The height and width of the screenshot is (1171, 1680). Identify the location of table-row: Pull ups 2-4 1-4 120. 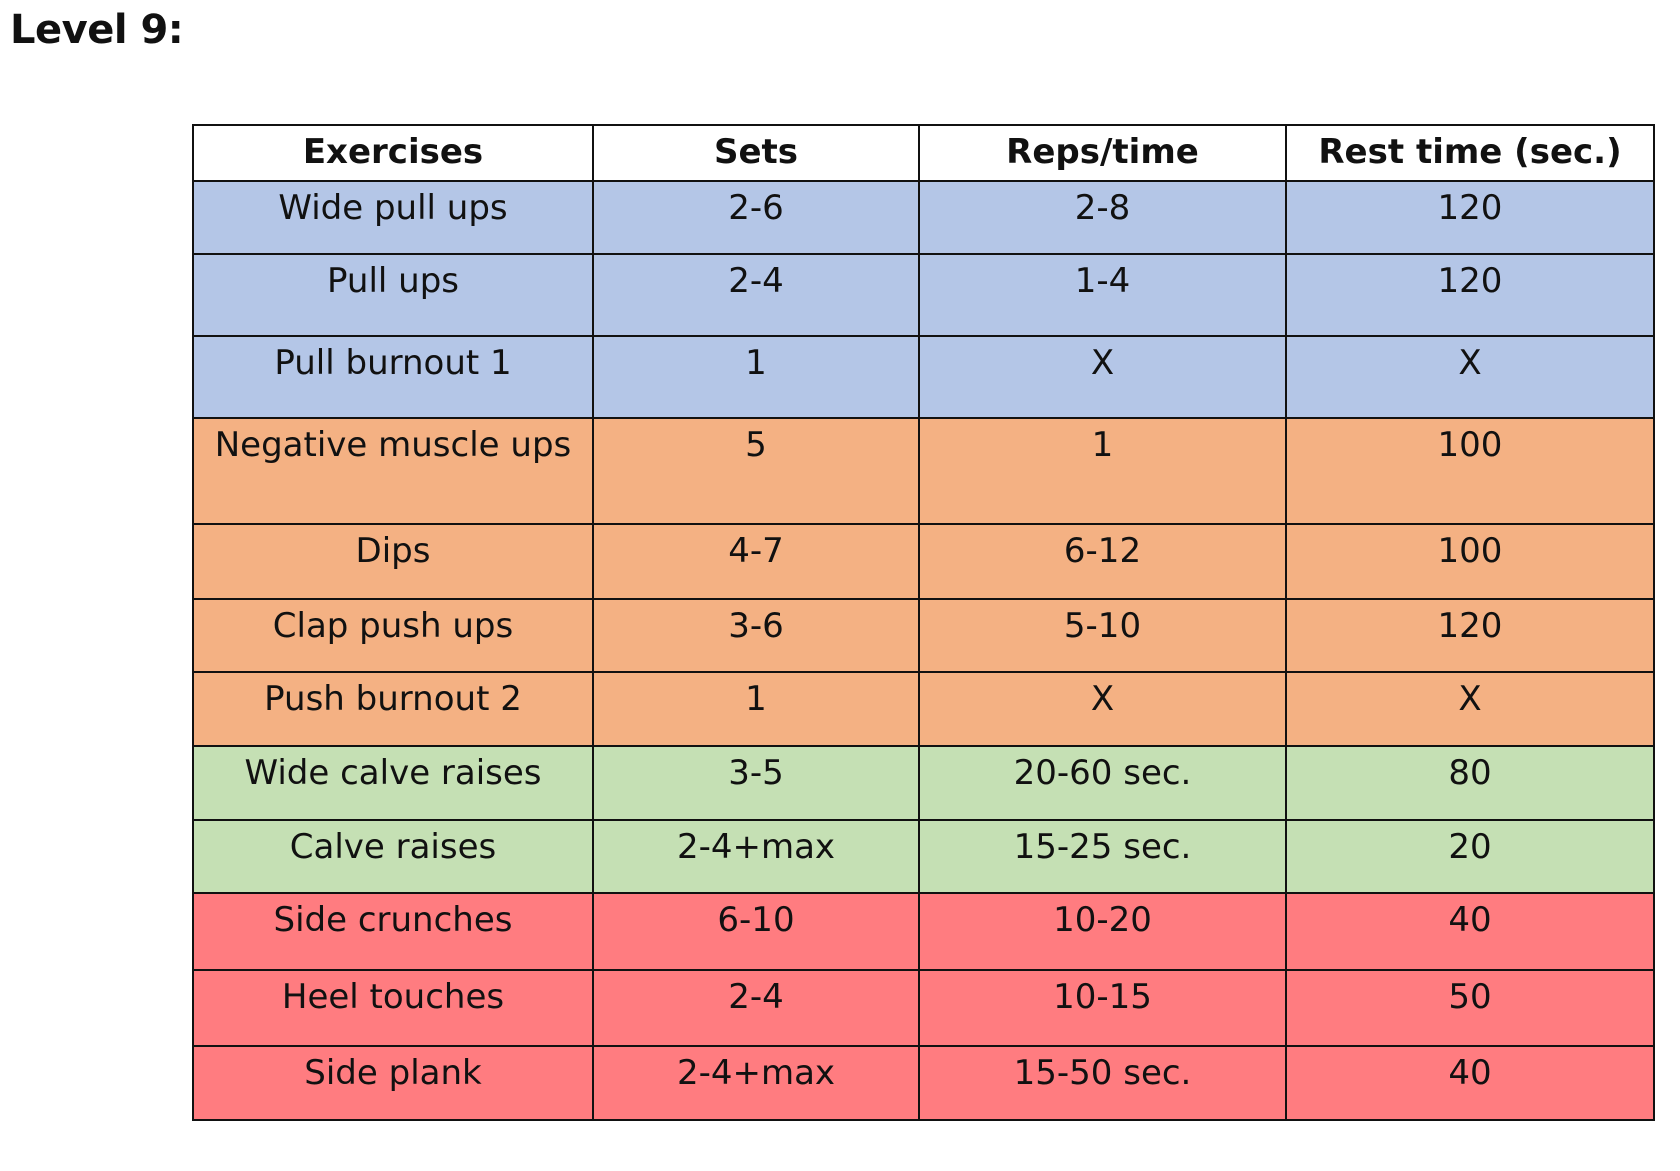
(923, 295).